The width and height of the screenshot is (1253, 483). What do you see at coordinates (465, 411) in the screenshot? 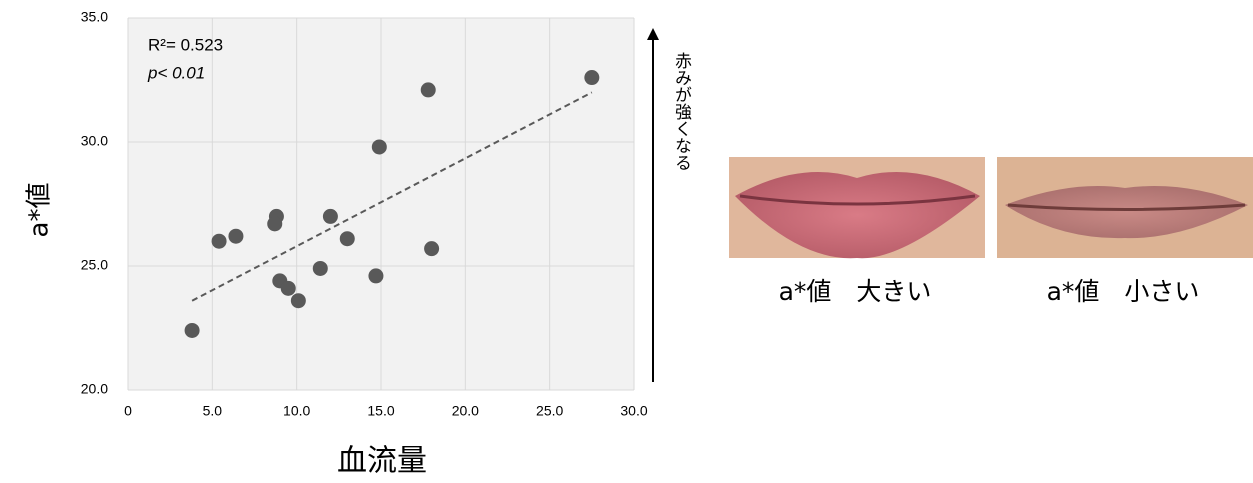
I see `x-tick-label: 20.0` at bounding box center [465, 411].